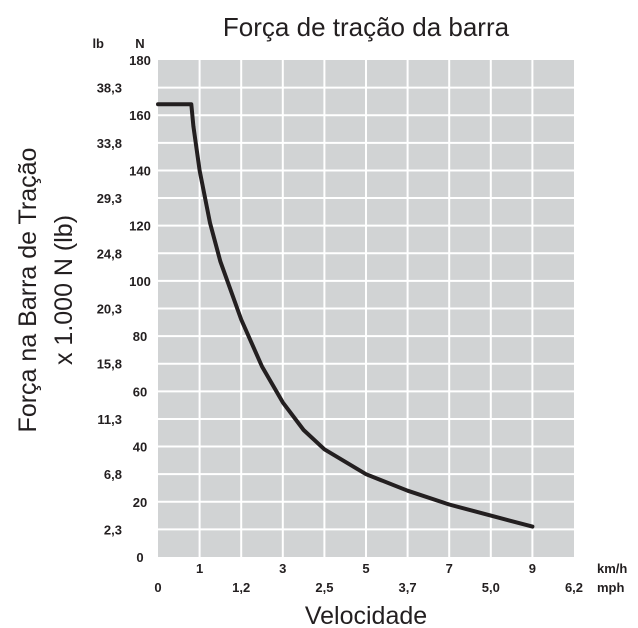  What do you see at coordinates (157, 587) in the screenshot?
I see `x-tick-label-mph: 0` at bounding box center [157, 587].